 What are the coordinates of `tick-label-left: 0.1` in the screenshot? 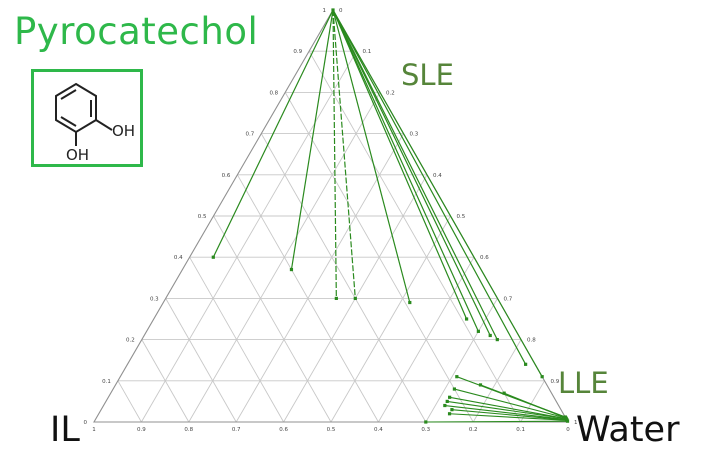 It's located at (106, 382).